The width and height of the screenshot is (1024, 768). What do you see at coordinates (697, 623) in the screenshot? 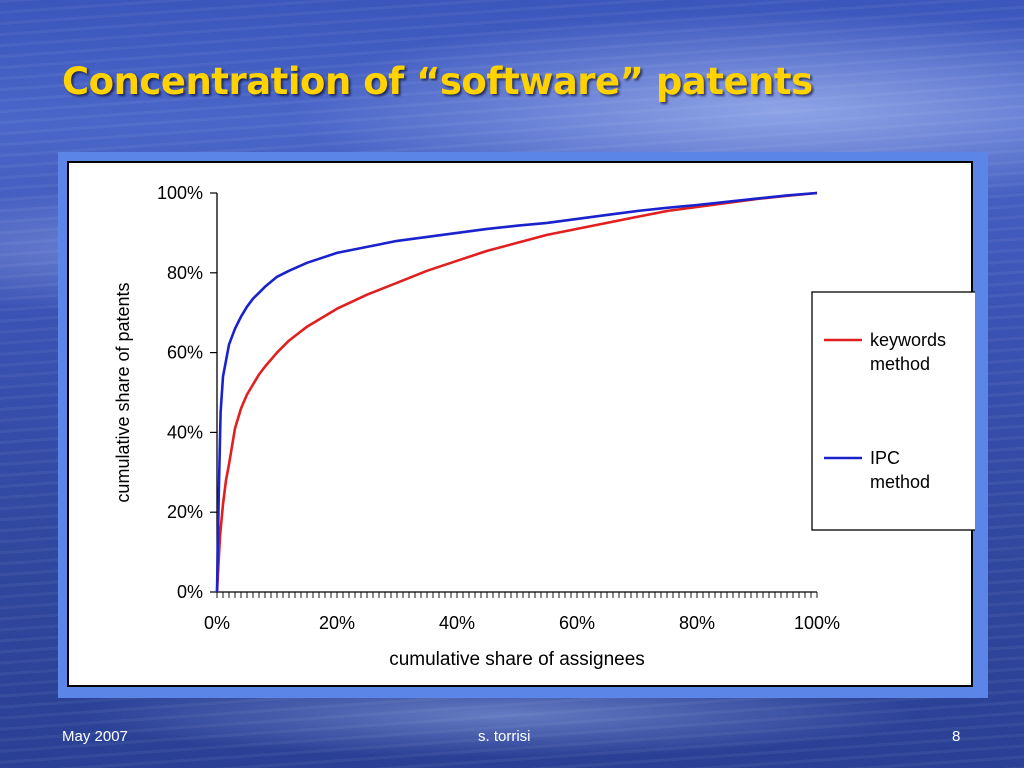
I see `x-tick-label: 80%` at bounding box center [697, 623].